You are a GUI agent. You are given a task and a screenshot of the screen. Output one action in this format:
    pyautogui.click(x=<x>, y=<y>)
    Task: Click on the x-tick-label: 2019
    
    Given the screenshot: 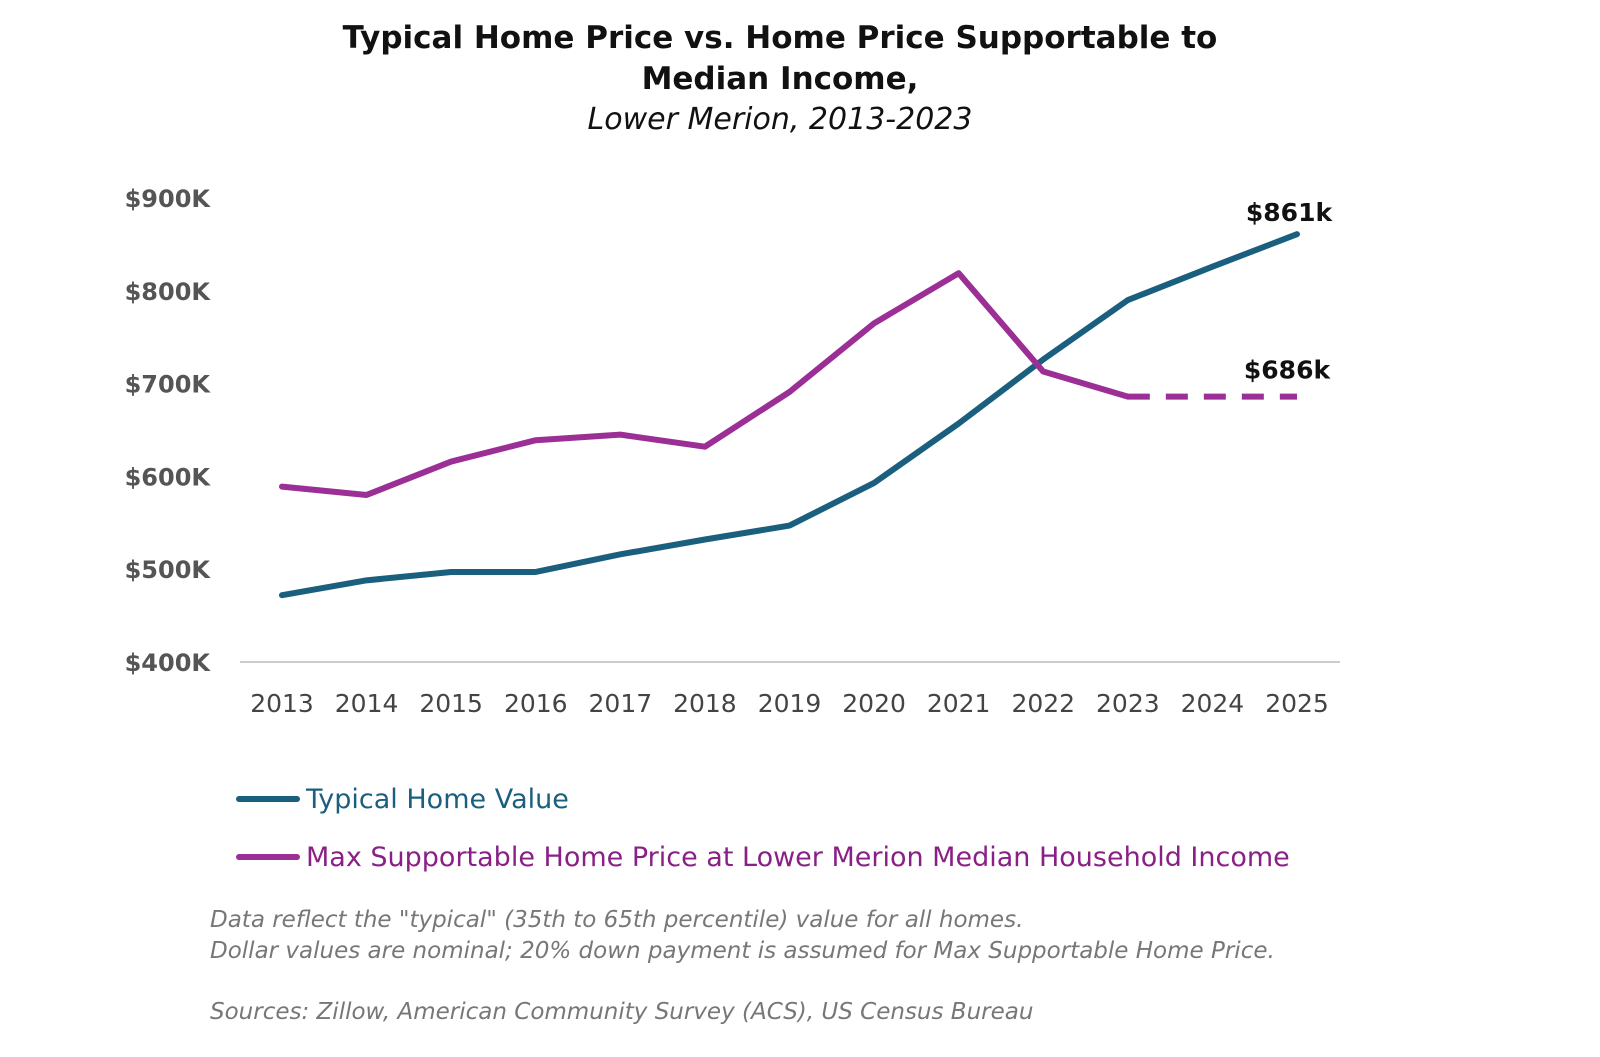 What is the action you would take?
    pyautogui.click(x=790, y=703)
    